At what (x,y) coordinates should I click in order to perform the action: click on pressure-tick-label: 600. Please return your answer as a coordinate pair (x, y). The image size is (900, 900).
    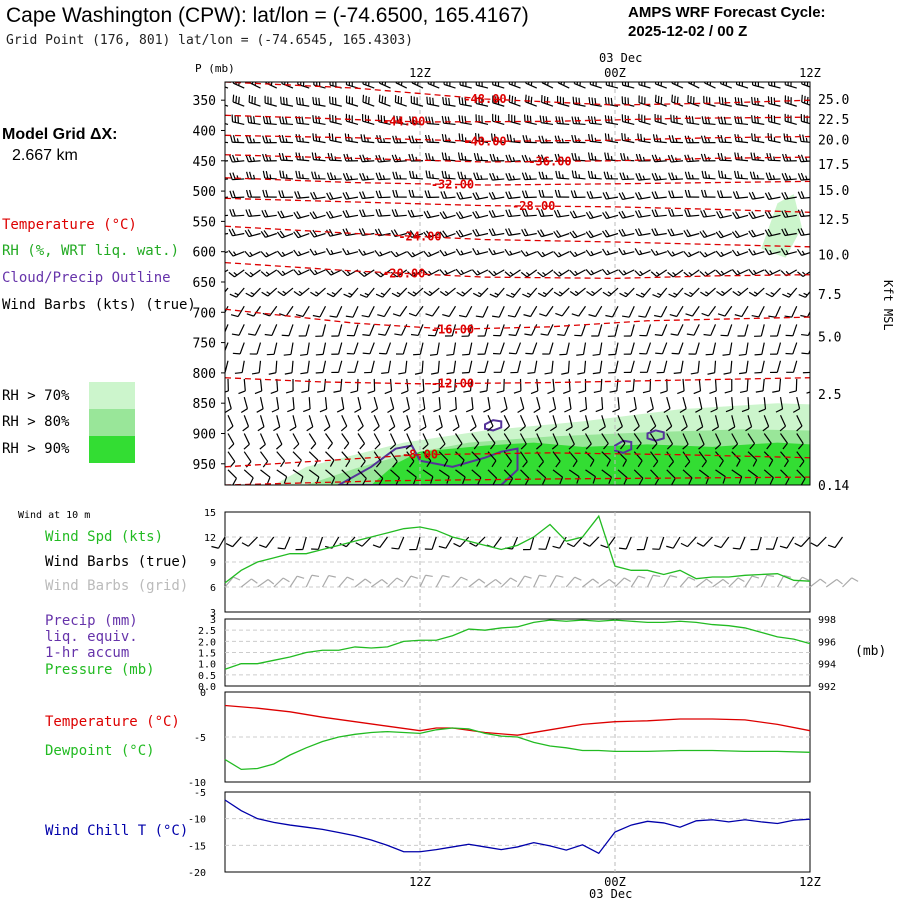
    Looking at the image, I should click on (204, 253).